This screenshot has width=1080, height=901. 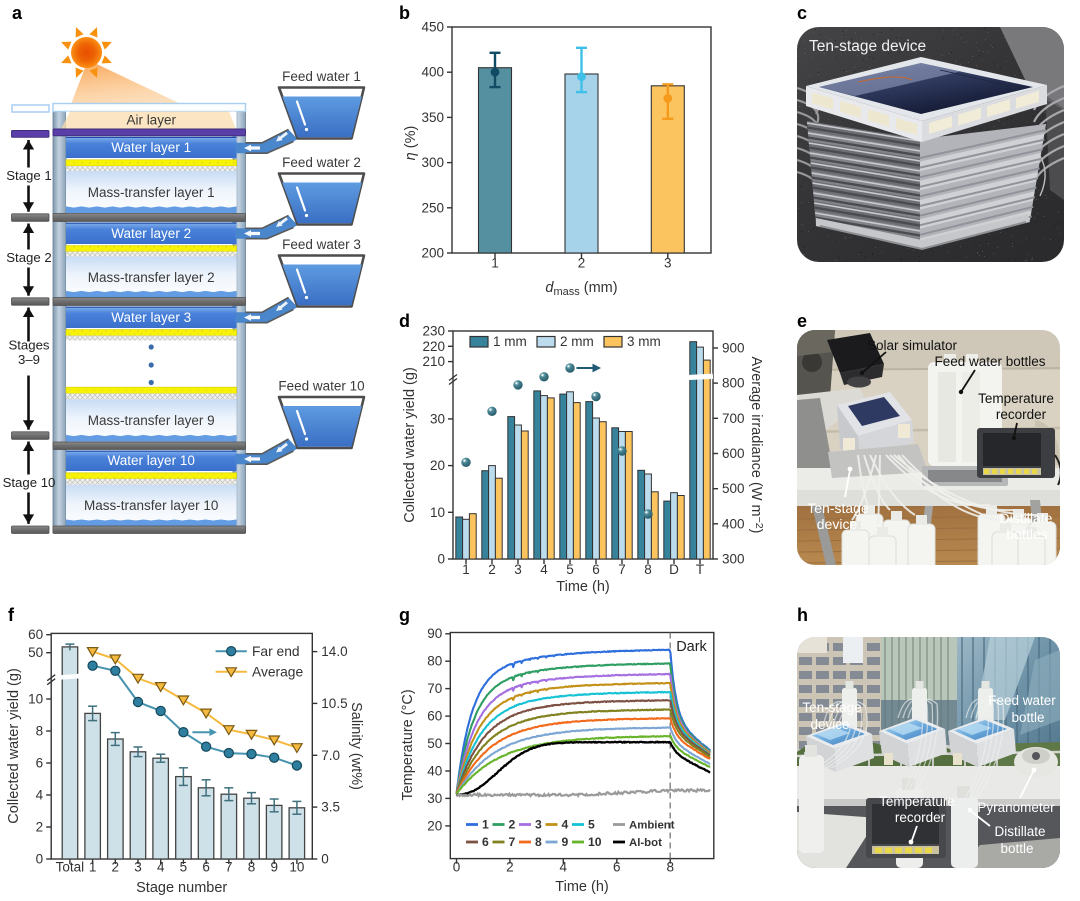 I want to click on svg-text: Feed water 2, so click(x=321, y=162).